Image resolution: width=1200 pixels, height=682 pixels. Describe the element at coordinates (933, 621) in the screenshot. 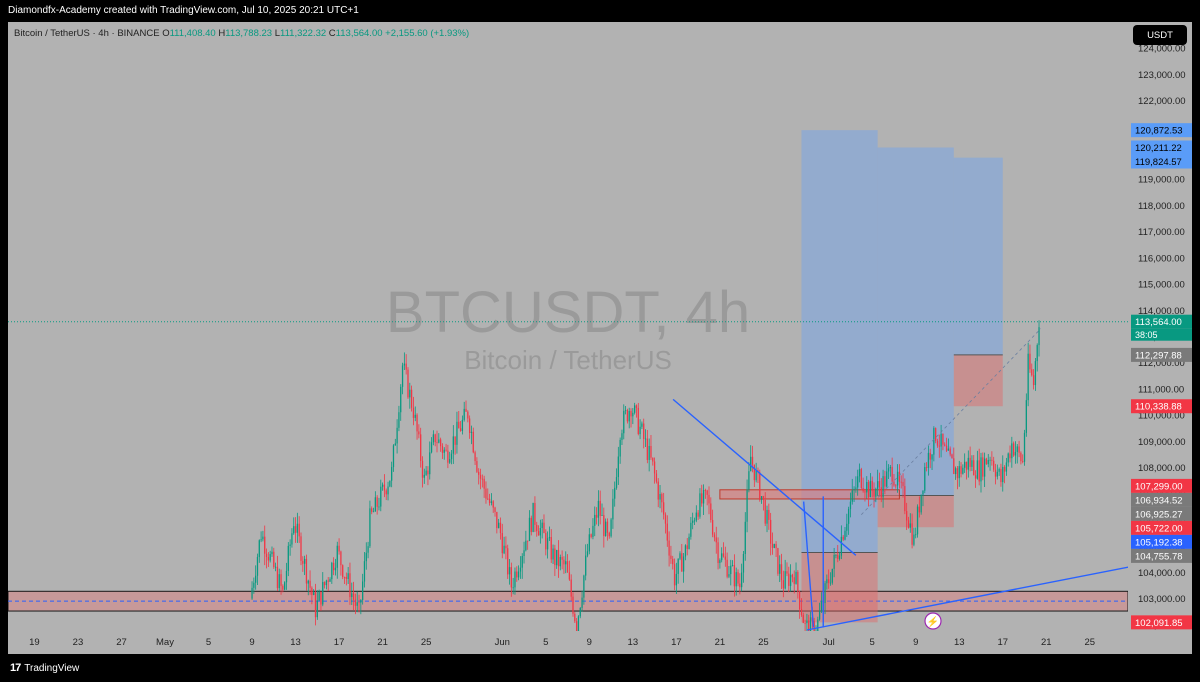

I see `lightning-event-icon` at that location.